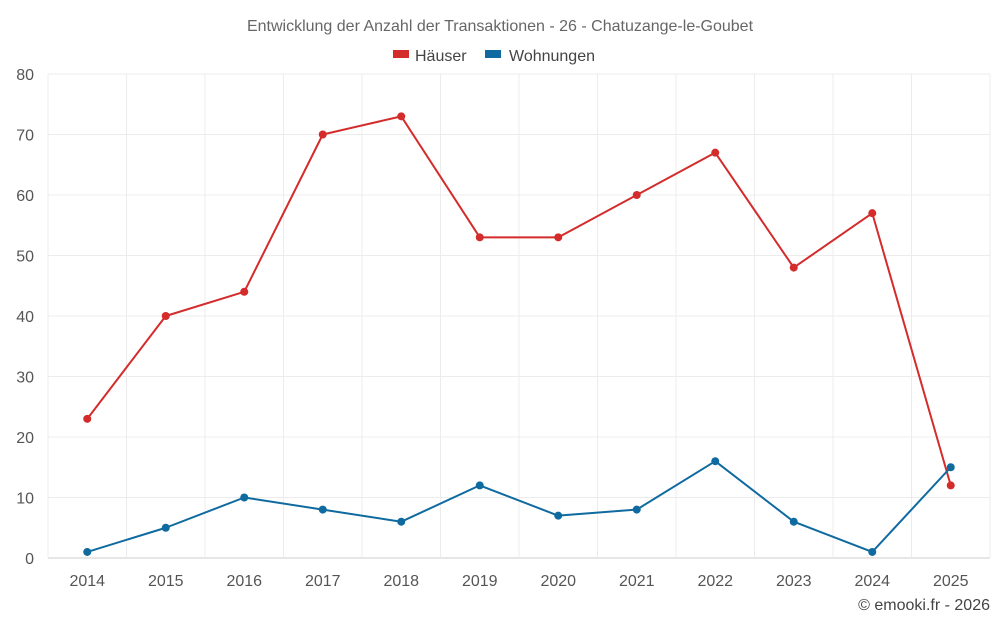 This screenshot has width=1000, height=625. Describe the element at coordinates (951, 581) in the screenshot. I see `x-tick-label: 2025` at that location.